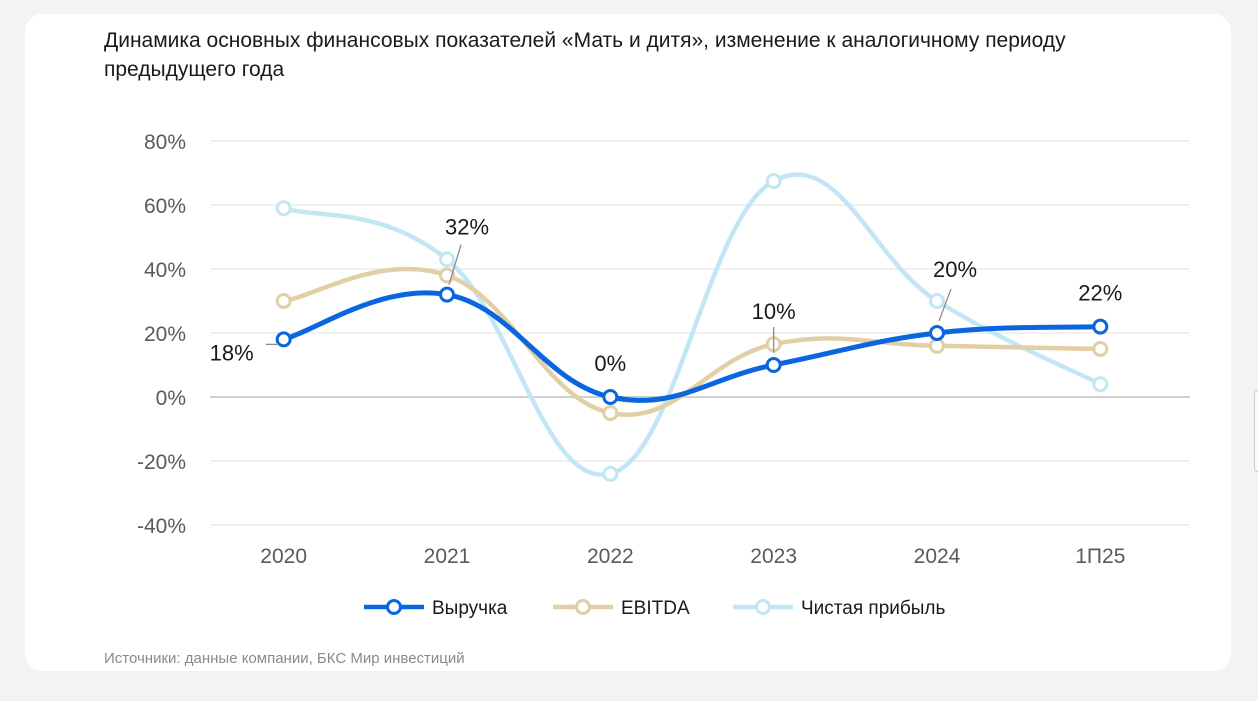  What do you see at coordinates (955, 269) in the screenshot?
I see `data-label: 20%` at bounding box center [955, 269].